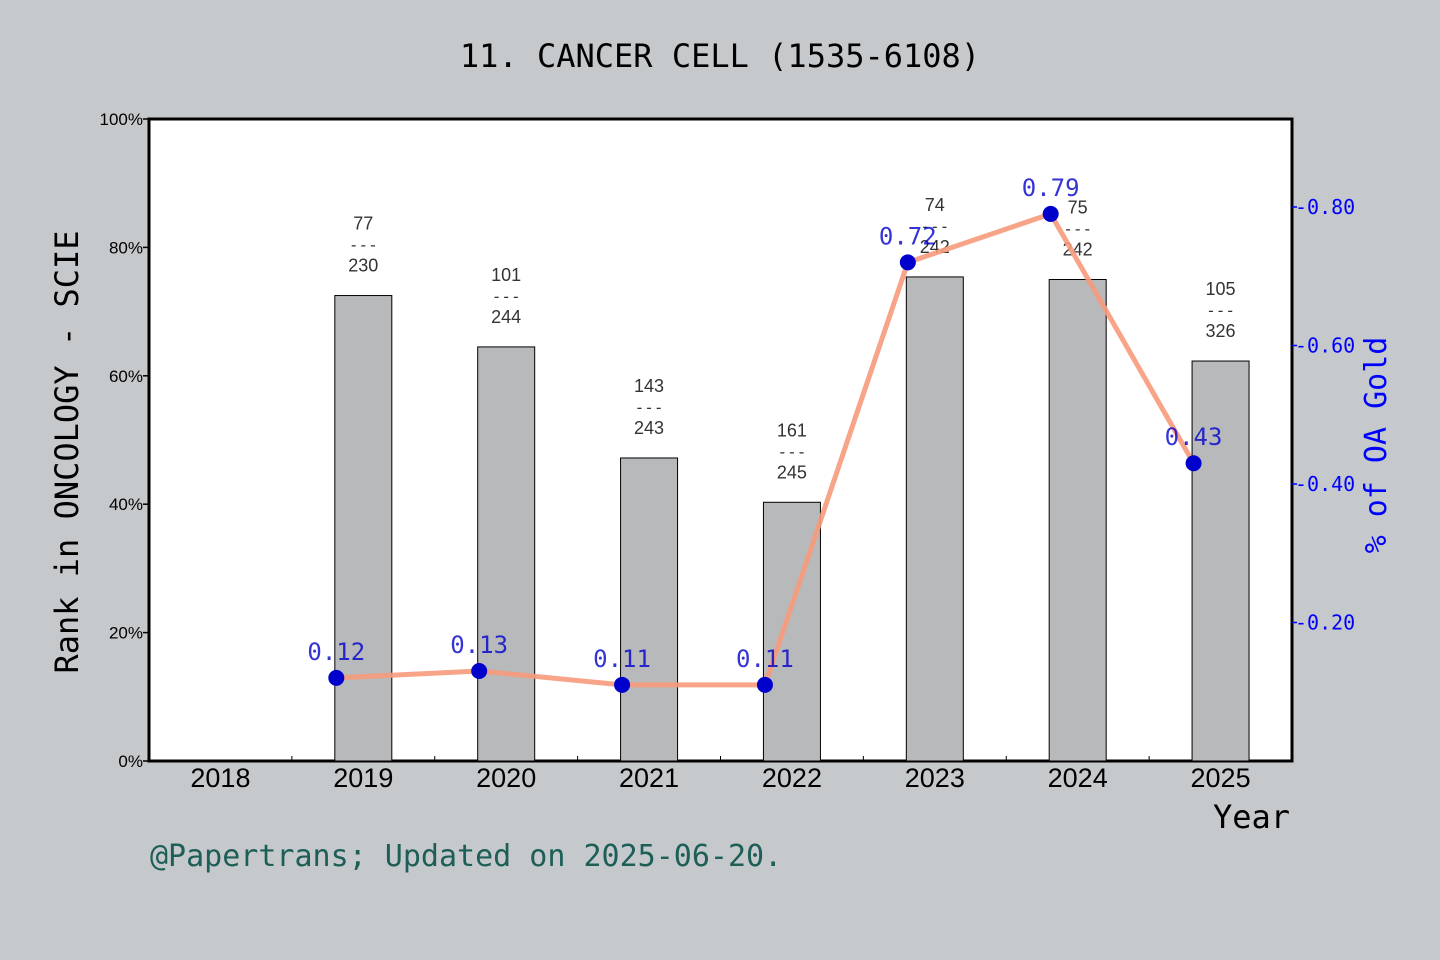 The height and width of the screenshot is (960, 1440). I want to click on bar-2021, so click(649, 609).